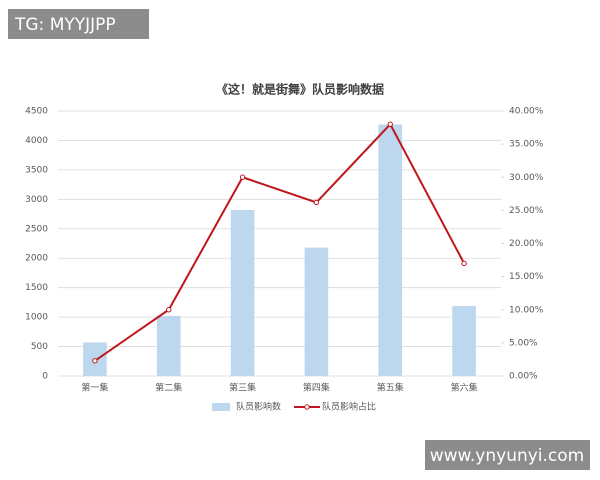  I want to click on y-tick-label: 4000, so click(36, 141).